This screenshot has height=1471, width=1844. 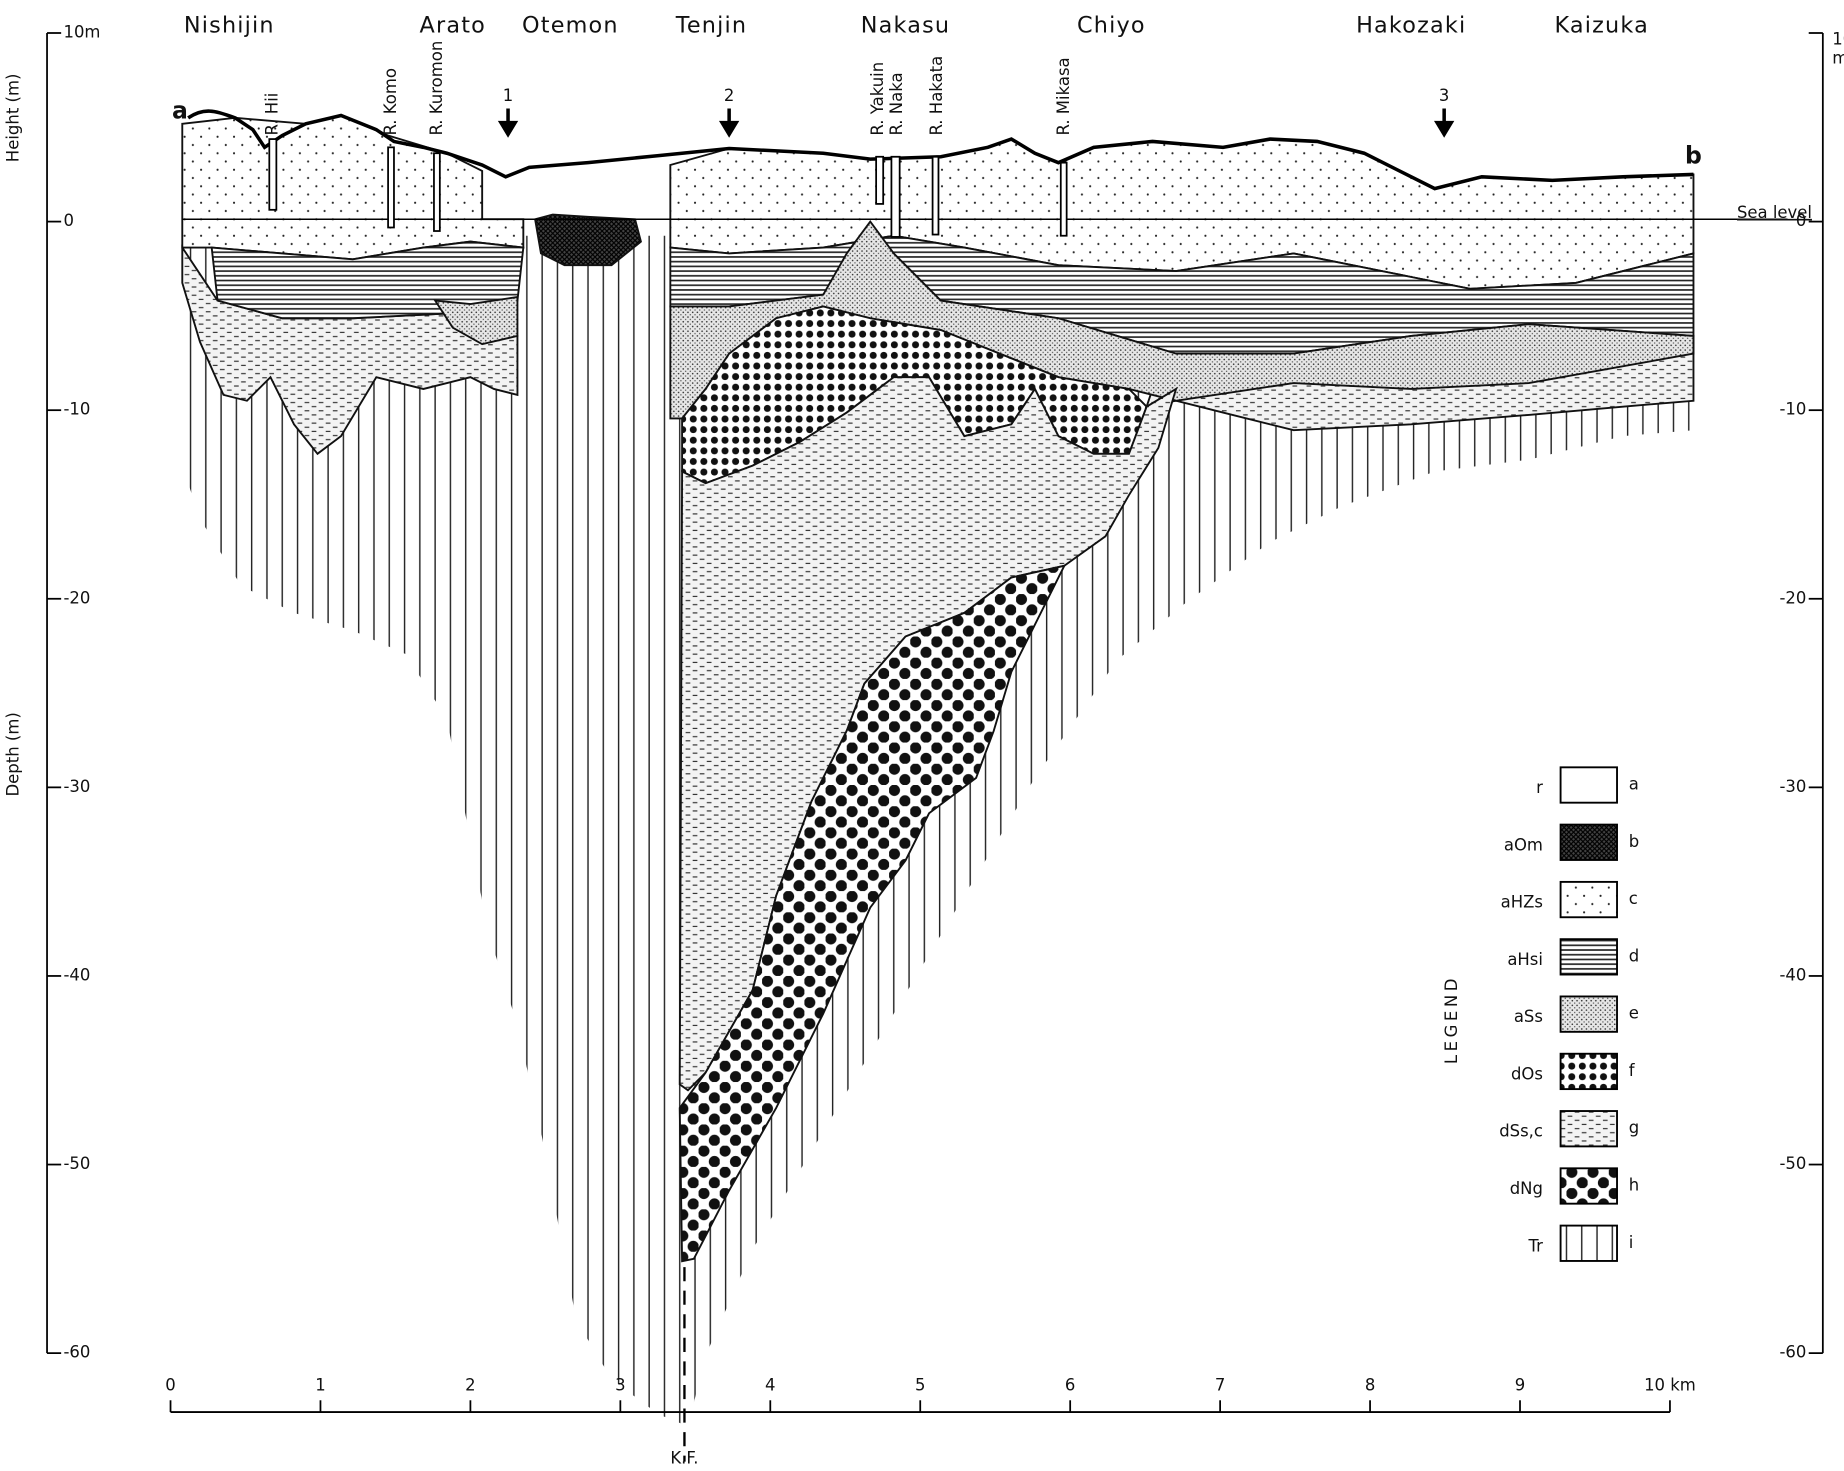 What do you see at coordinates (170, 1385) in the screenshot?
I see `x-tick-label: 0` at bounding box center [170, 1385].